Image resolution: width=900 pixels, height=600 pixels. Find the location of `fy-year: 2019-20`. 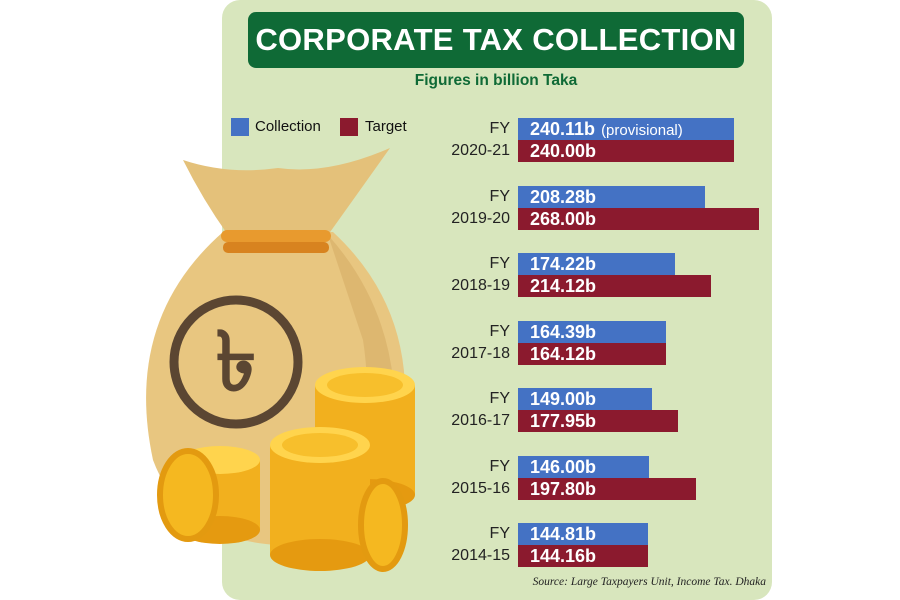

fy-year: 2019-20 is located at coordinates (480, 218).